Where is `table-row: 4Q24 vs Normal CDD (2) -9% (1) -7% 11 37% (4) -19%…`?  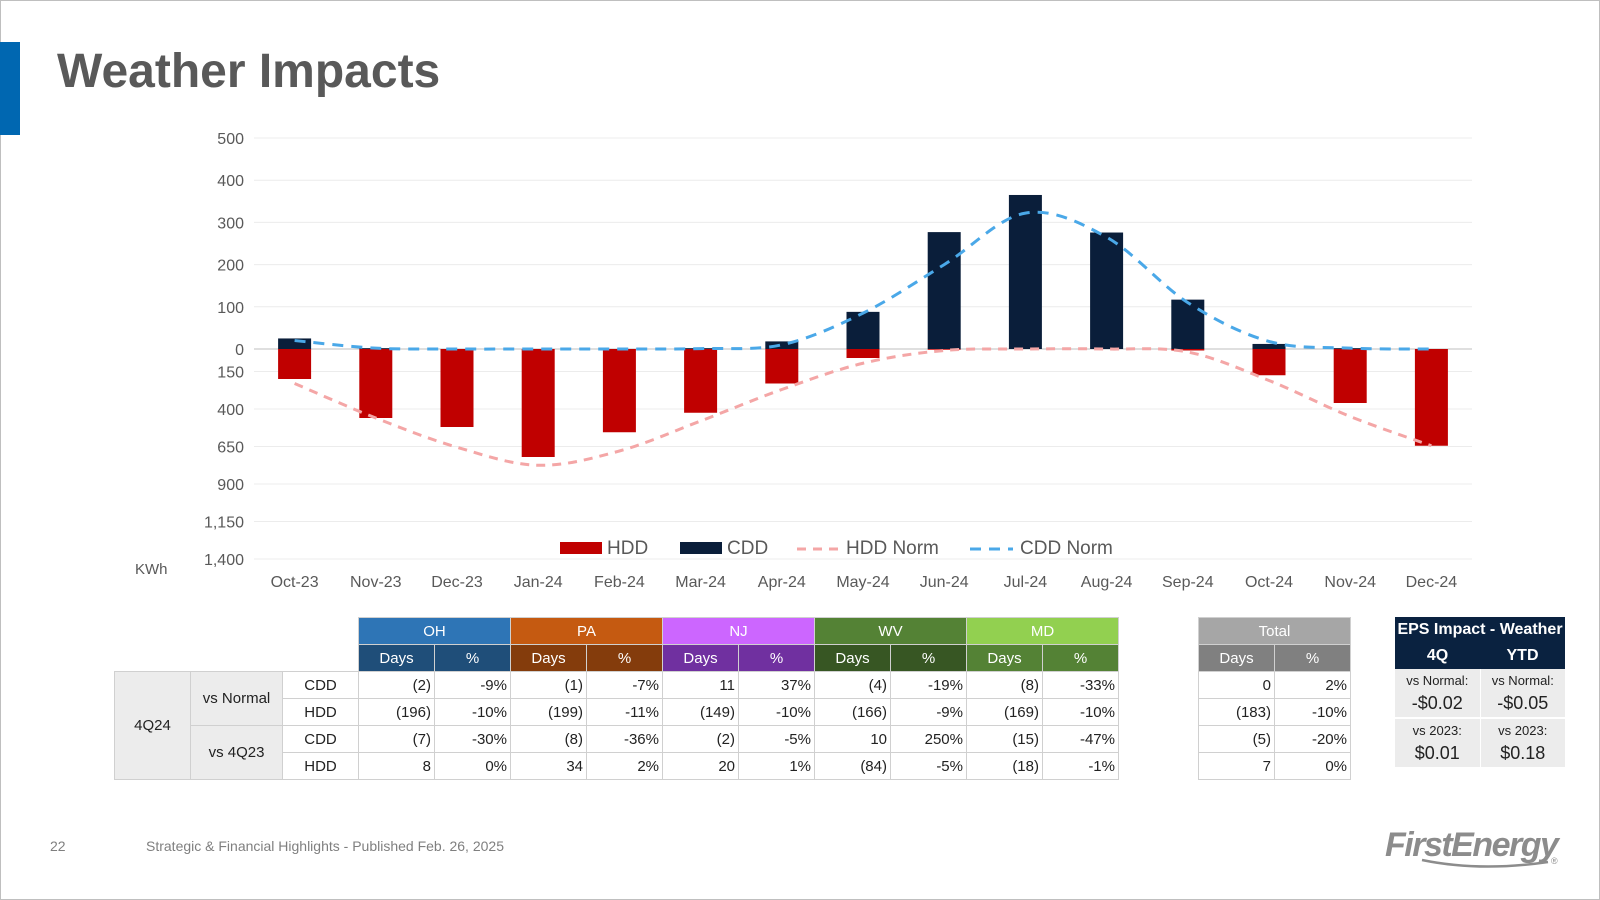
table-row: 4Q24 vs Normal CDD (2) -9% (1) -7% 11 37% (4) -19%… is located at coordinates (616, 725).